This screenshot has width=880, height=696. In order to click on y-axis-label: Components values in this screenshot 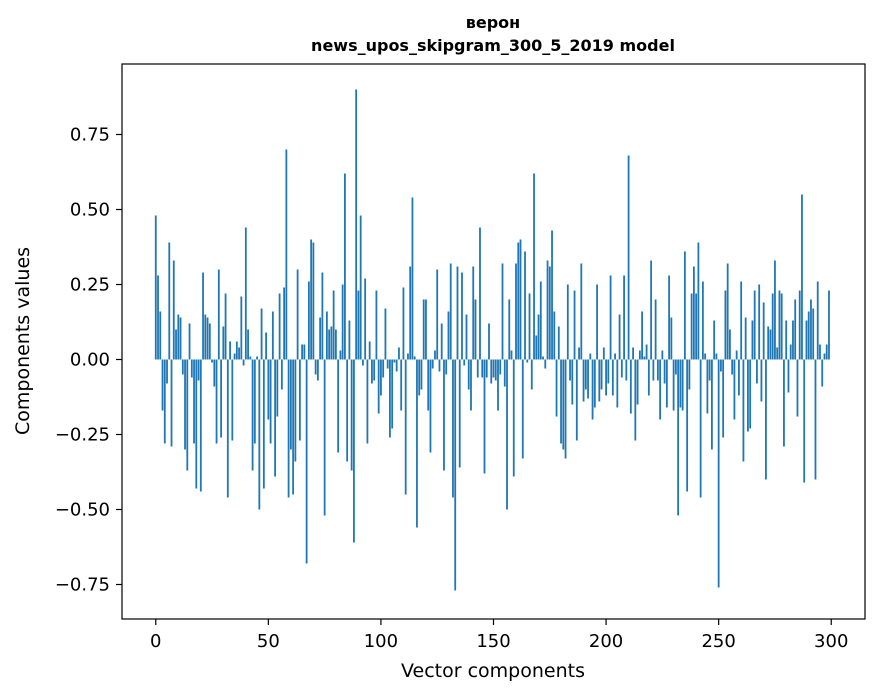, I will do `click(23, 341)`.